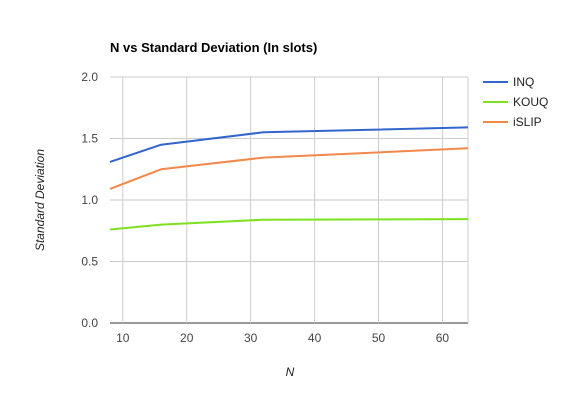 Image resolution: width=580 pixels, height=400 pixels. I want to click on chart-title: N vs Standard Deviation (In slots), so click(213, 47).